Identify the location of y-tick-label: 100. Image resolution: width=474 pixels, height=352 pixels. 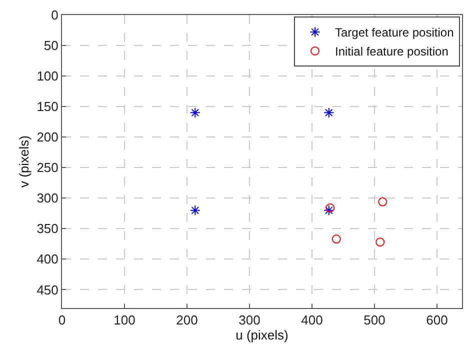
(47, 76).